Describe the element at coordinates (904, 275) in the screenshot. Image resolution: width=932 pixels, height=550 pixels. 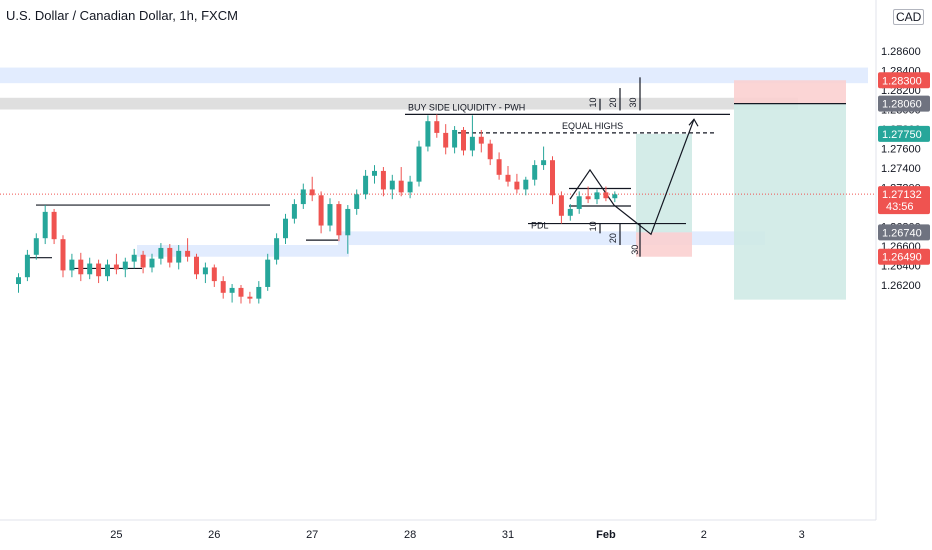
I see `price-axis-background` at that location.